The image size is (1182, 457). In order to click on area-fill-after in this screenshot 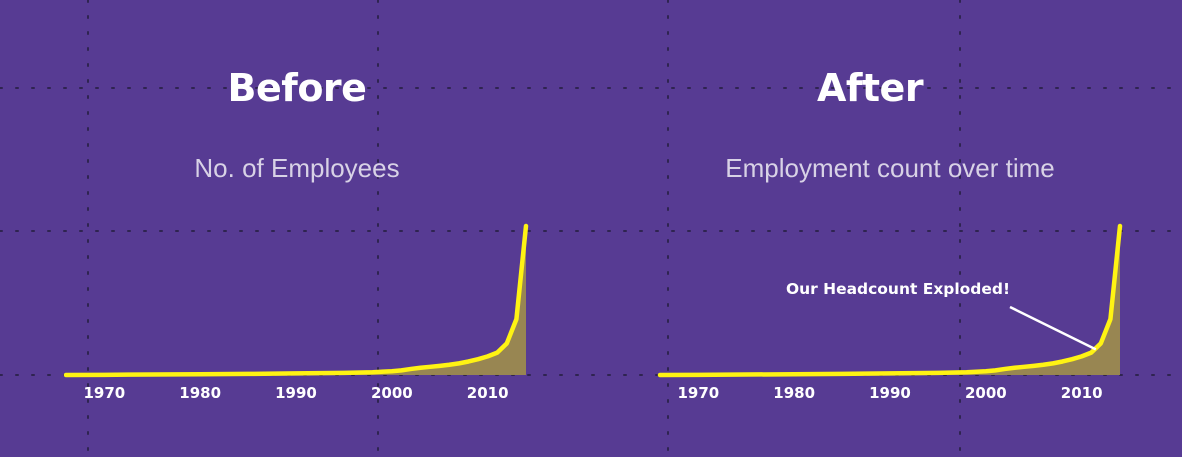, I will do `click(890, 300)`.